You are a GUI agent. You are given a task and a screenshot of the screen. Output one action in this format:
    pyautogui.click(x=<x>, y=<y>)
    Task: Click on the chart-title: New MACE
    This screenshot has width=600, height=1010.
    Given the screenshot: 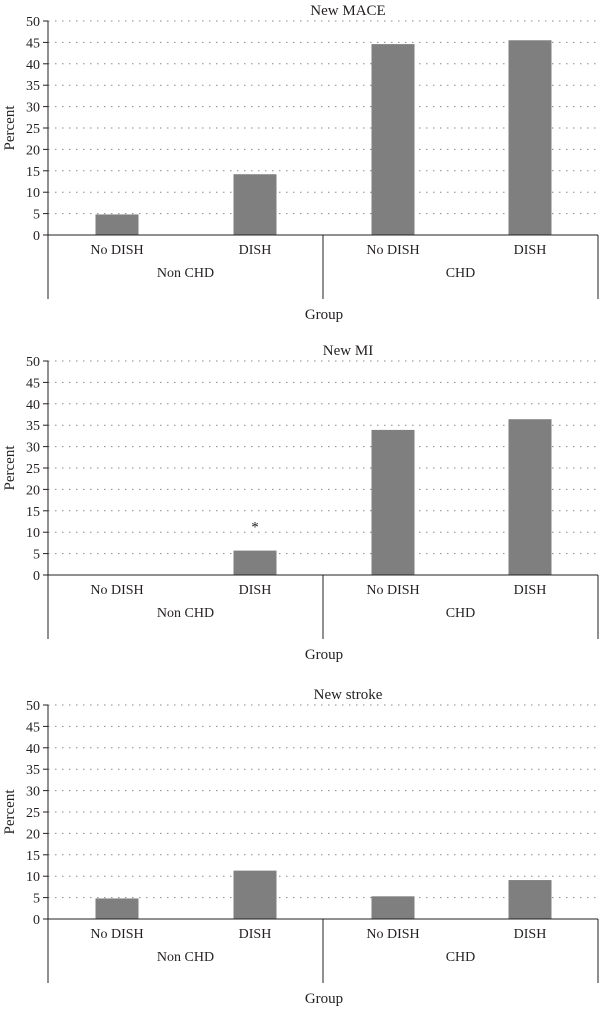 What is the action you would take?
    pyautogui.click(x=347, y=11)
    